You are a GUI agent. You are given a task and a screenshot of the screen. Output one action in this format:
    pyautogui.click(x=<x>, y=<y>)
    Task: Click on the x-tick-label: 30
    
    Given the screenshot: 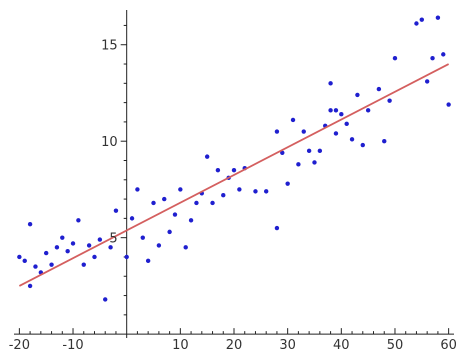 What is the action you would take?
    pyautogui.click(x=287, y=345)
    